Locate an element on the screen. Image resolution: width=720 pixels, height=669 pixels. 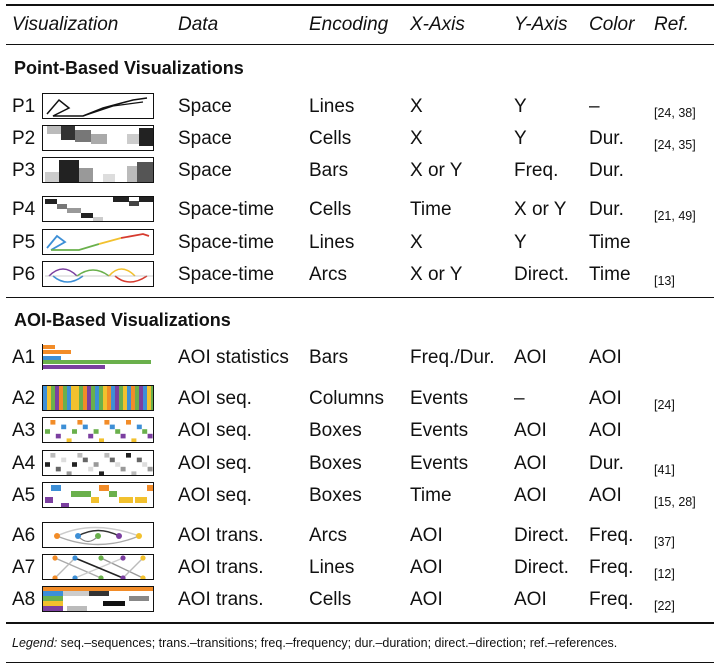
thumbnail-a4 is located at coordinates (98, 463).